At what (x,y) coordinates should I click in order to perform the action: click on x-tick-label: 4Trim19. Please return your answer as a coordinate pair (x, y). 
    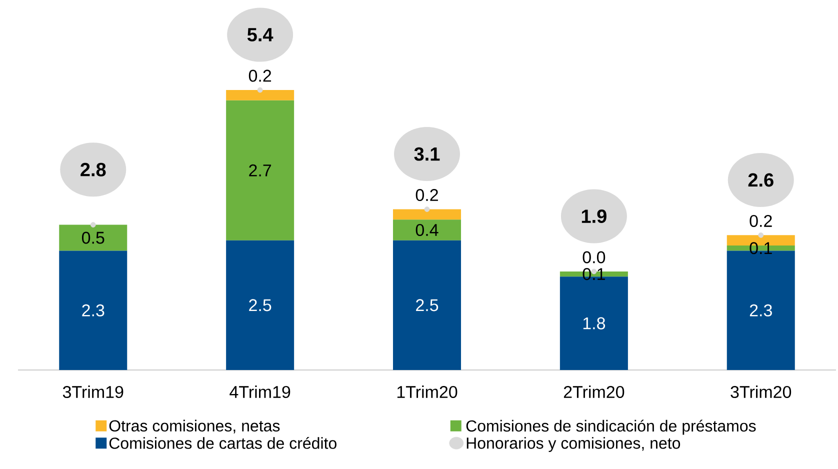
    Looking at the image, I should click on (260, 392).